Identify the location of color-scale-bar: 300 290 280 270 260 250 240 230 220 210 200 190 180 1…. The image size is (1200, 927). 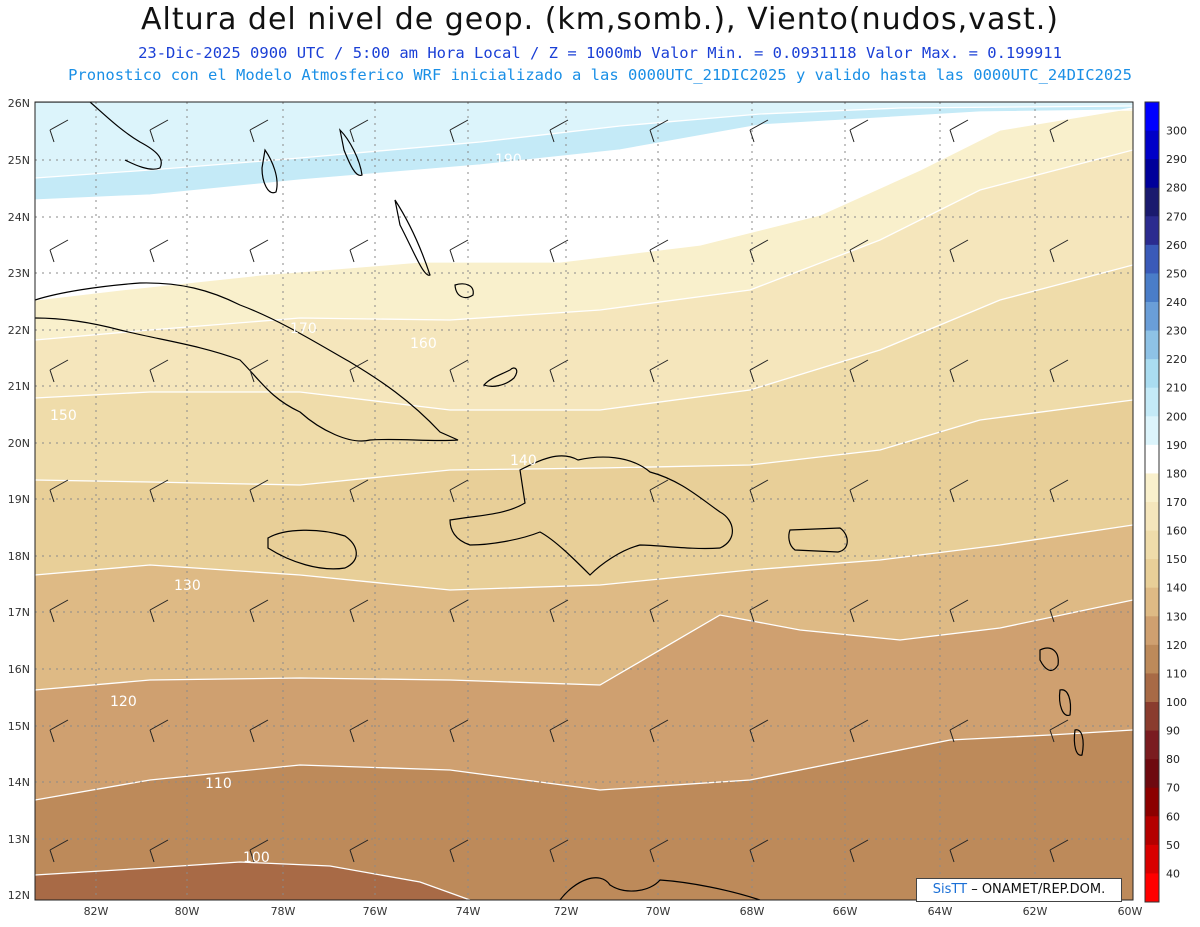
(1165, 502).